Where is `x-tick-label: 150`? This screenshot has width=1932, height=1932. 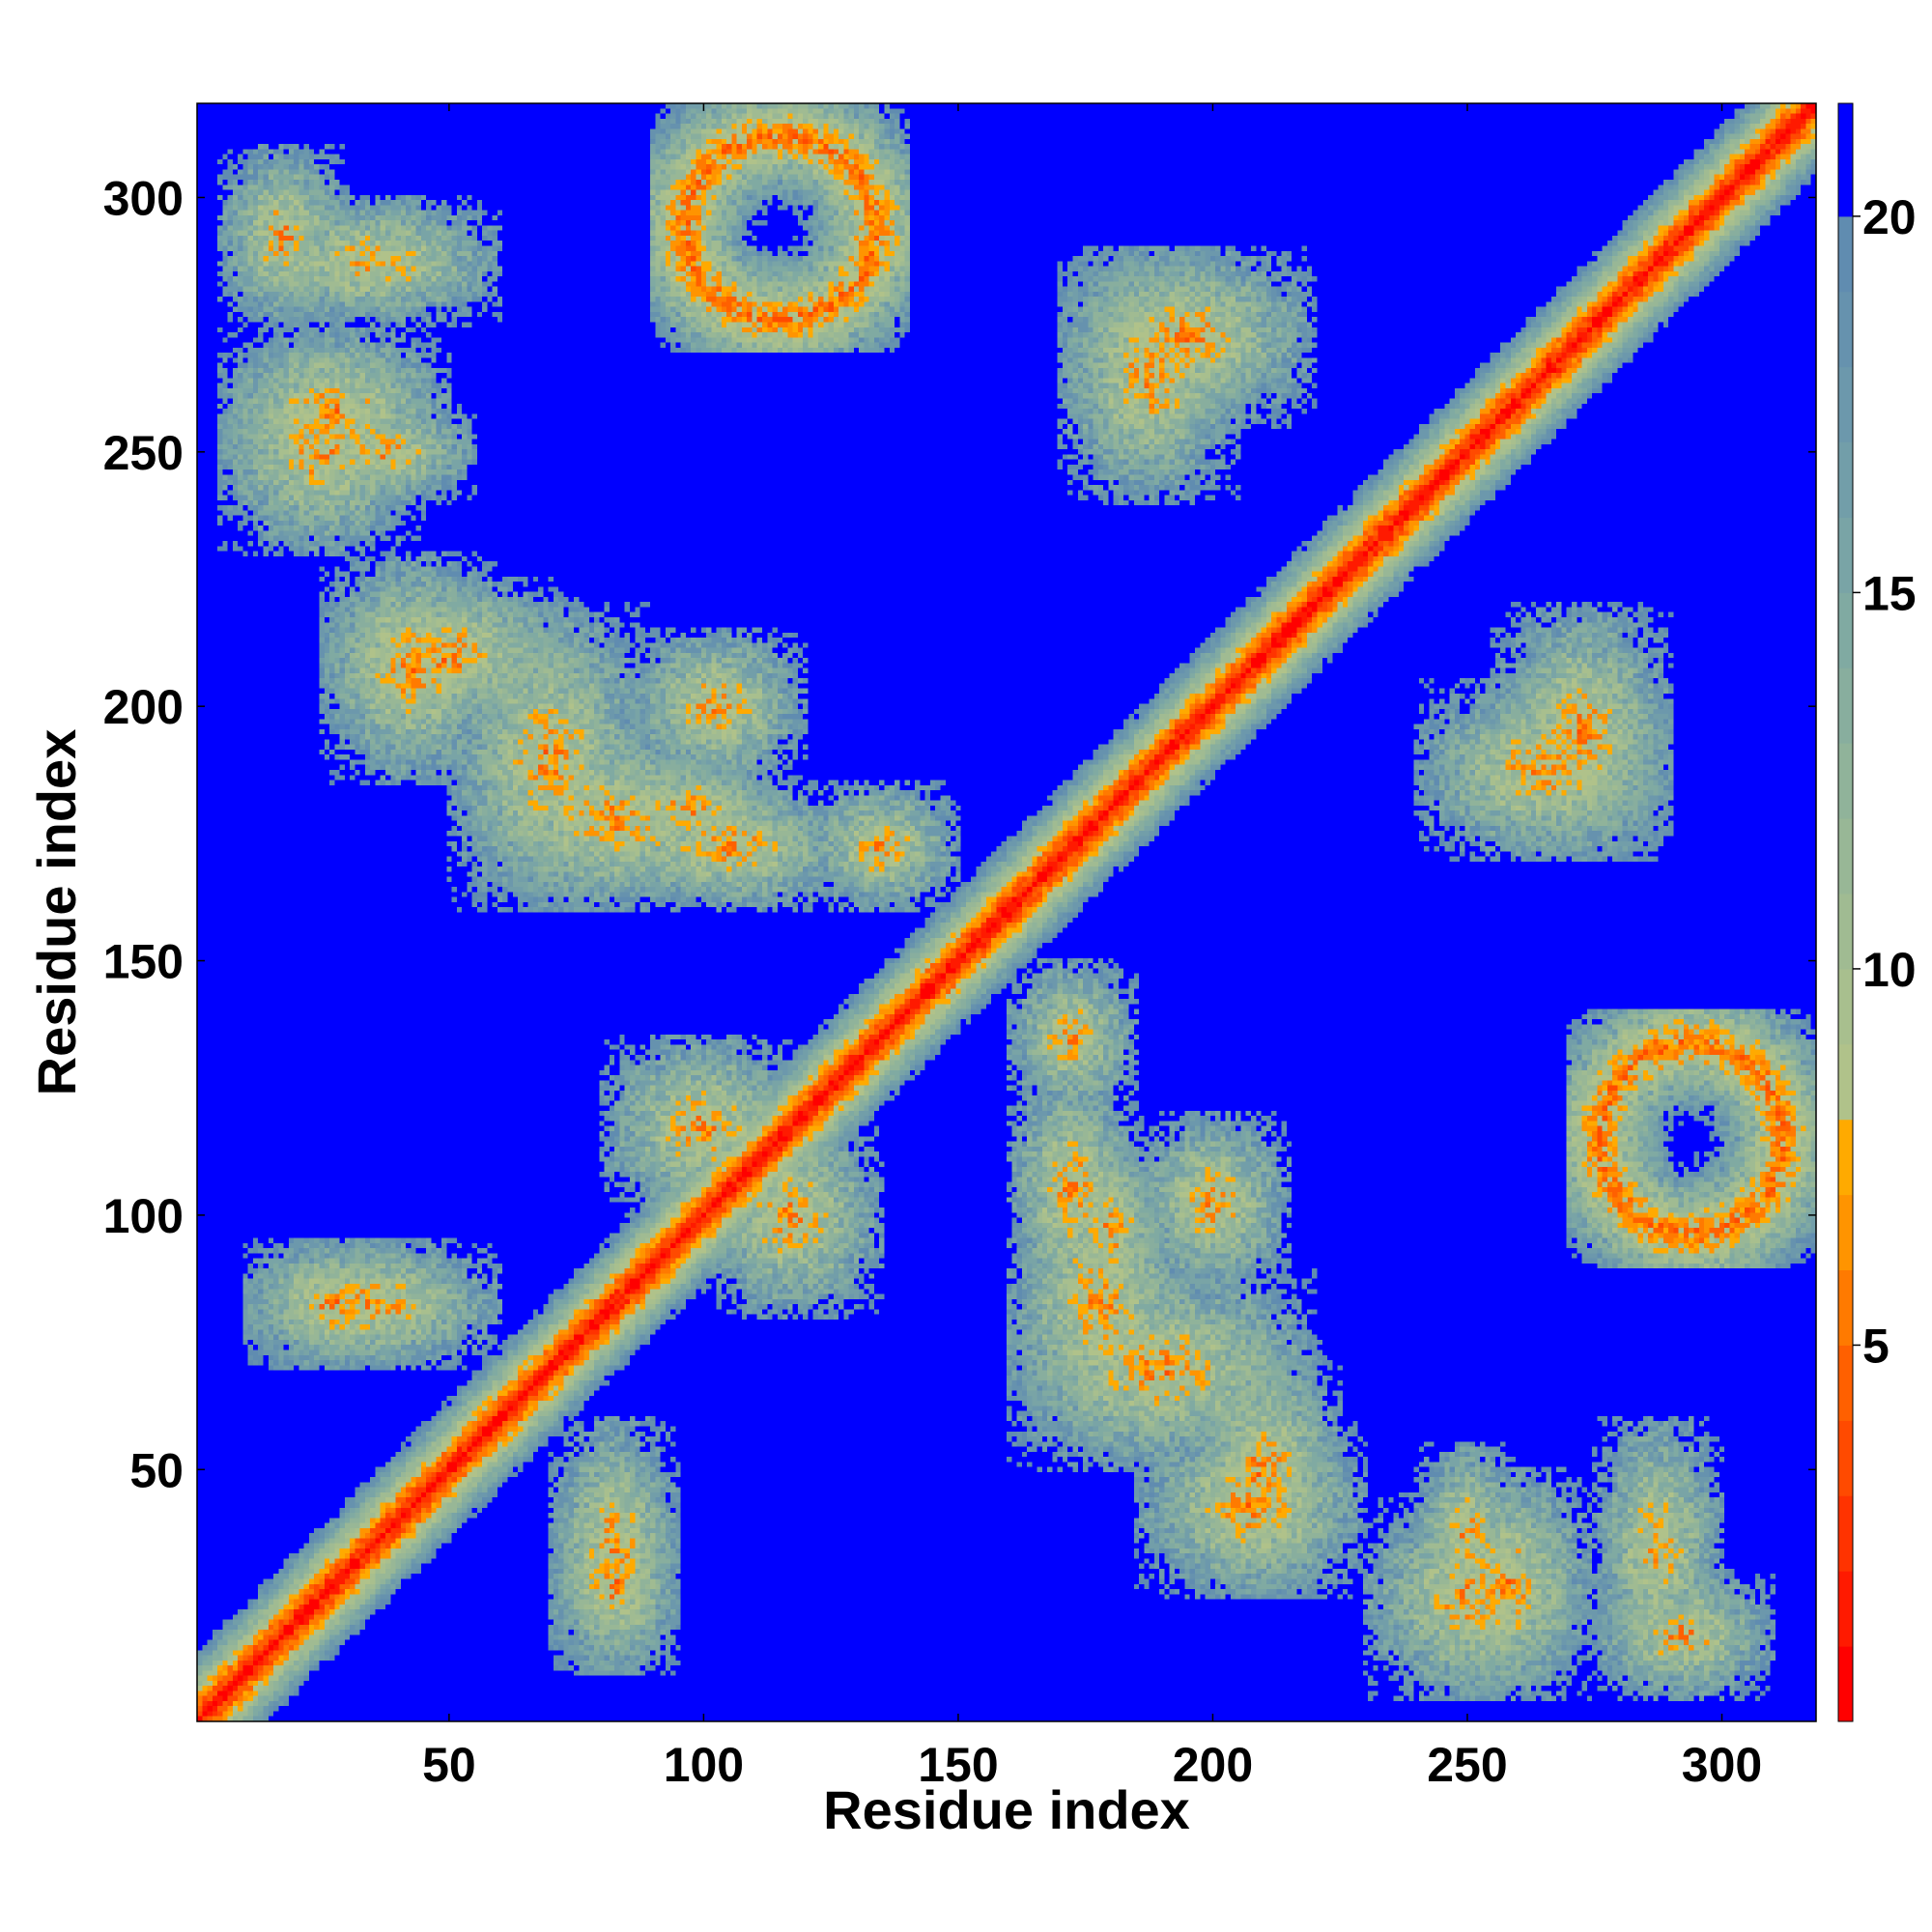 x-tick-label: 150 is located at coordinates (958, 1765).